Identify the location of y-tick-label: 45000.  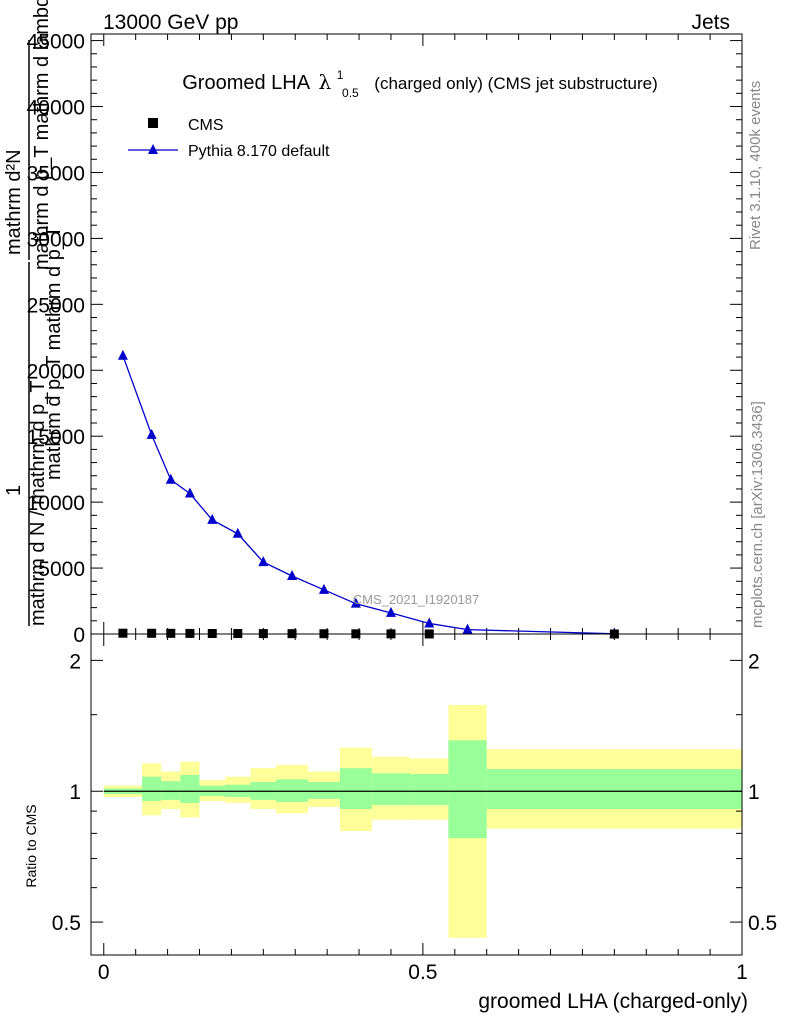
(56, 42).